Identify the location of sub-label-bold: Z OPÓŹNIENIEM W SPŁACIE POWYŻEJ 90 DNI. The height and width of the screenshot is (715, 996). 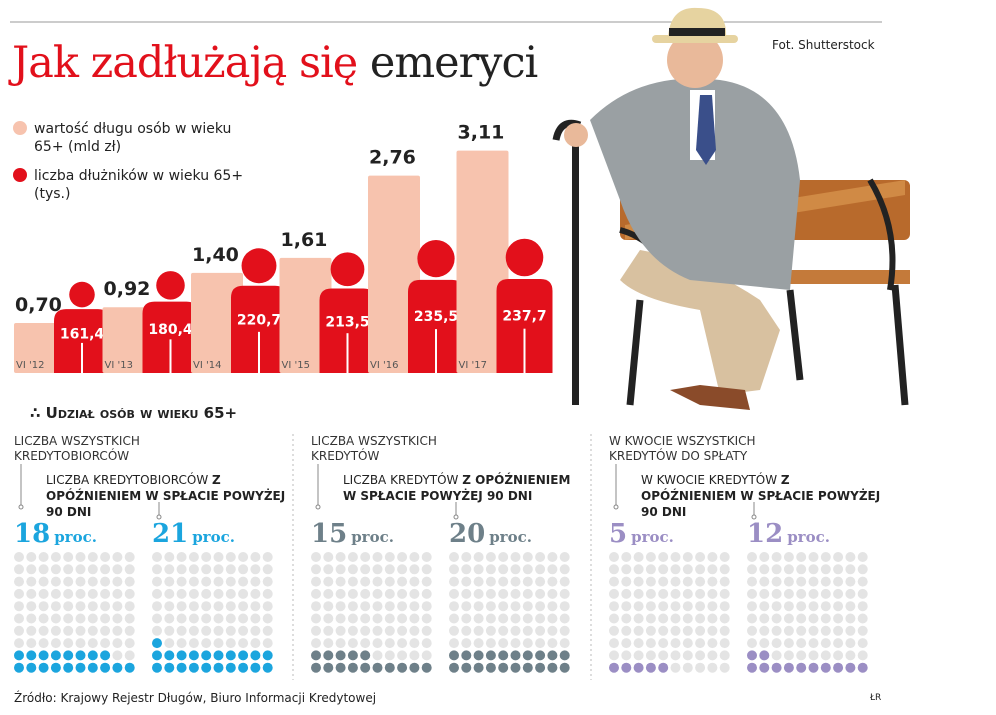
(761, 496).